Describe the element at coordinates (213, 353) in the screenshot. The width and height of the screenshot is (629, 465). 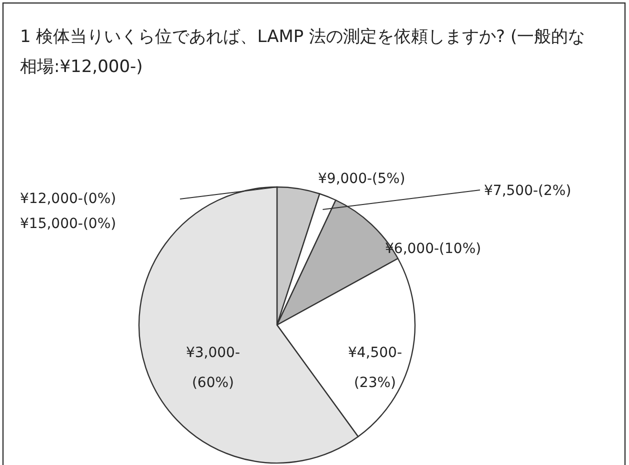
I see `slice-label: ¥3,000-` at that location.